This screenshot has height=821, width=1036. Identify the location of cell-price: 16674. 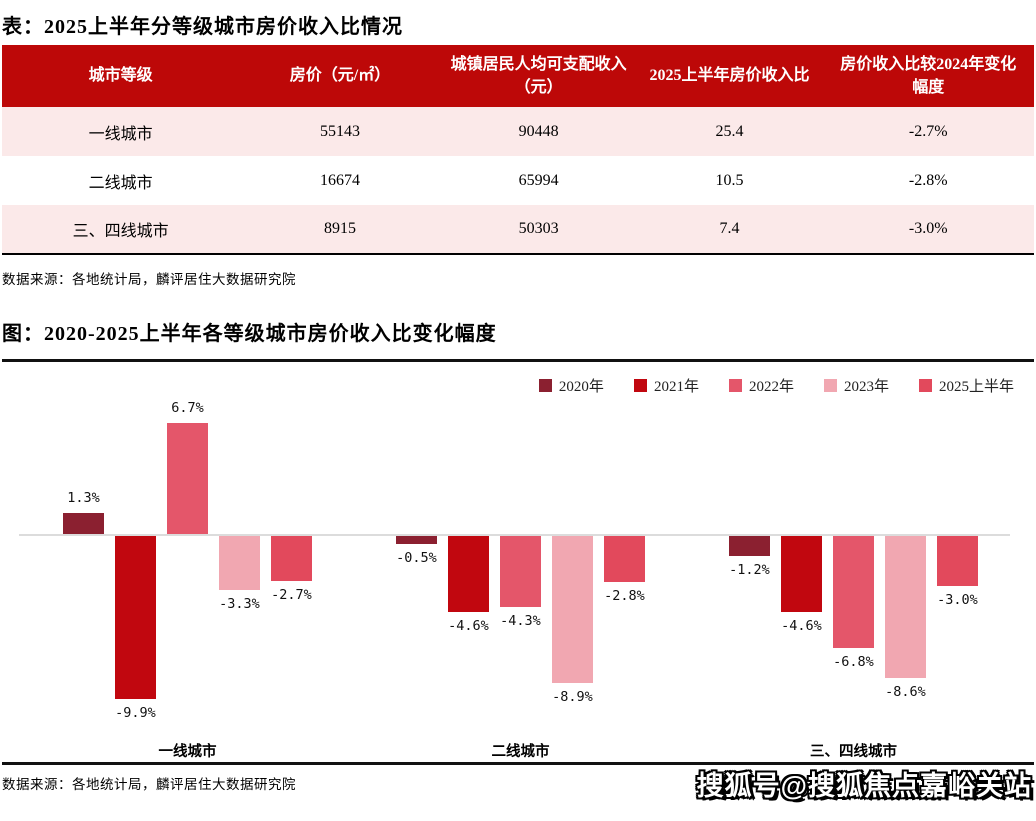
(339, 180).